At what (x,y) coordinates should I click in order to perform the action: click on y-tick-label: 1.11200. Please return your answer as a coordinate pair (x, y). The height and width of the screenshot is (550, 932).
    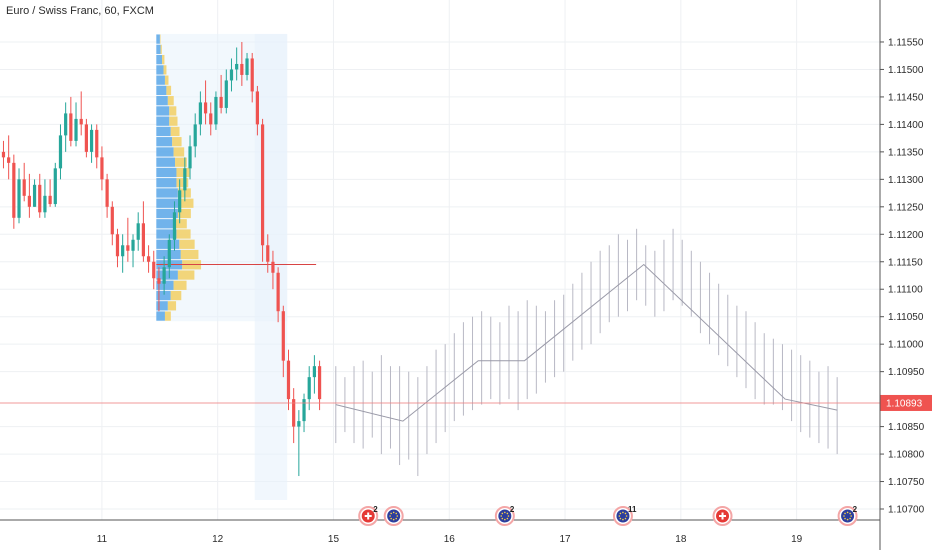
    Looking at the image, I should click on (906, 235).